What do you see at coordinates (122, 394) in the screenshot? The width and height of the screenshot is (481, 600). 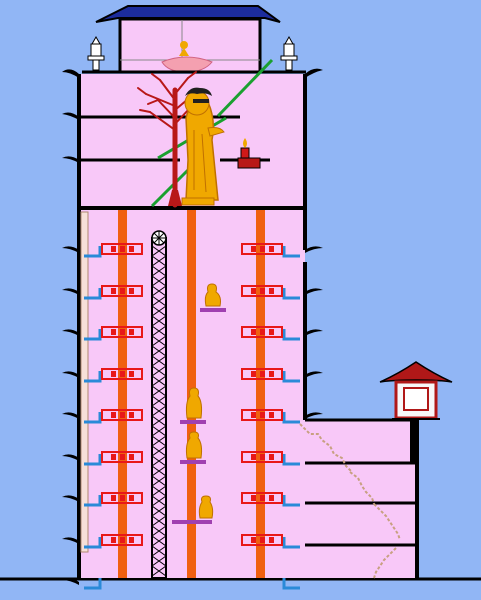 I see `pillar-left` at bounding box center [122, 394].